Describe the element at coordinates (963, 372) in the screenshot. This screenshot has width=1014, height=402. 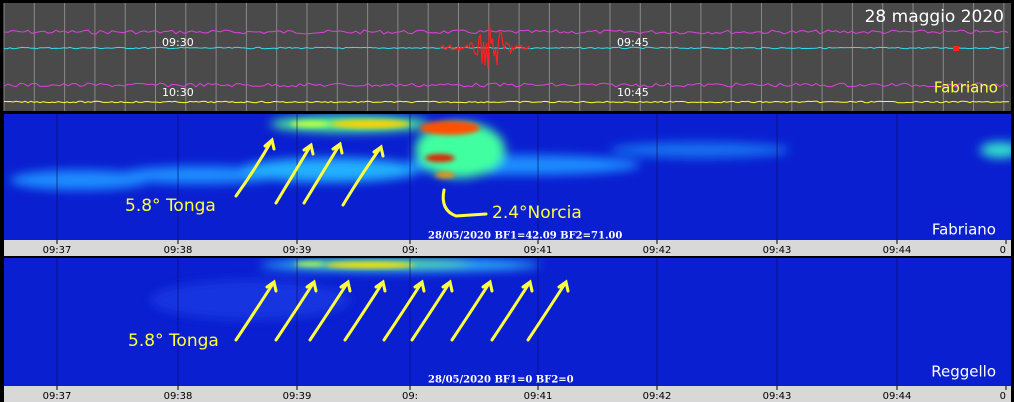
I see `station-label: Reggello` at that location.